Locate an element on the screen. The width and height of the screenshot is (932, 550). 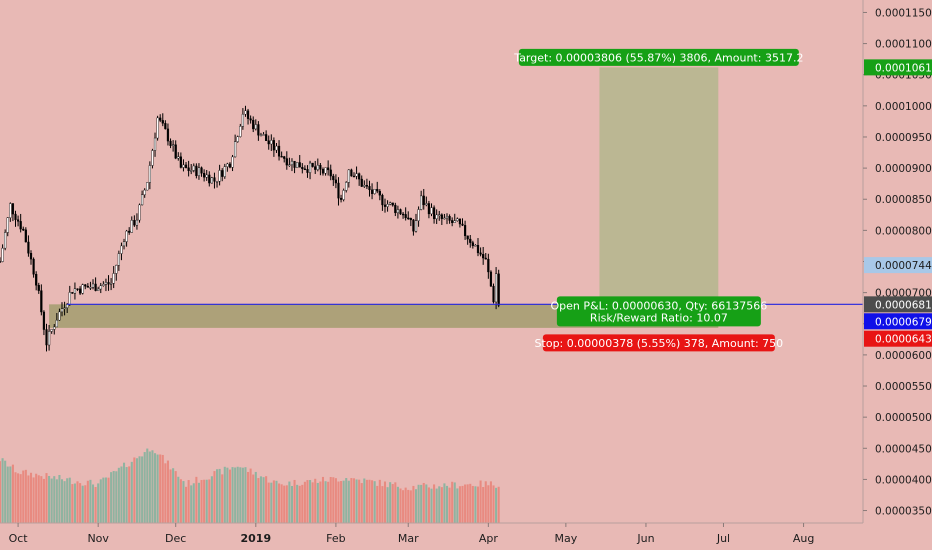
target-zone-group is located at coordinates (659, 186).